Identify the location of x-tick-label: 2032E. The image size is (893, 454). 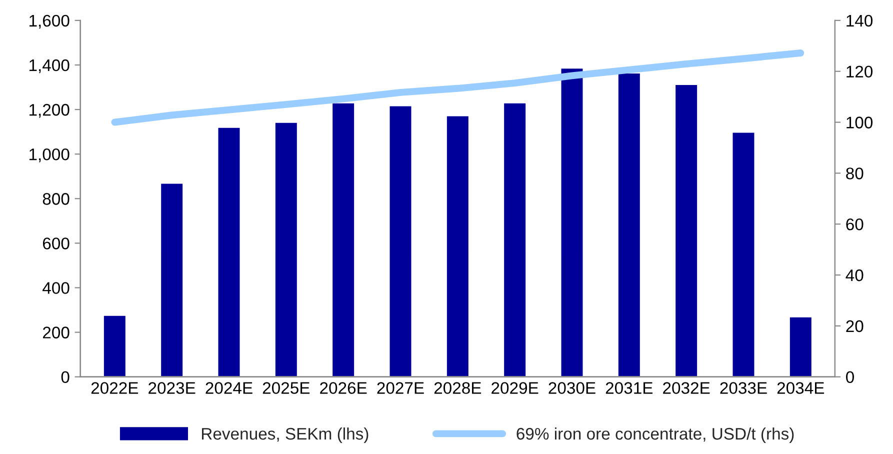
(686, 388).